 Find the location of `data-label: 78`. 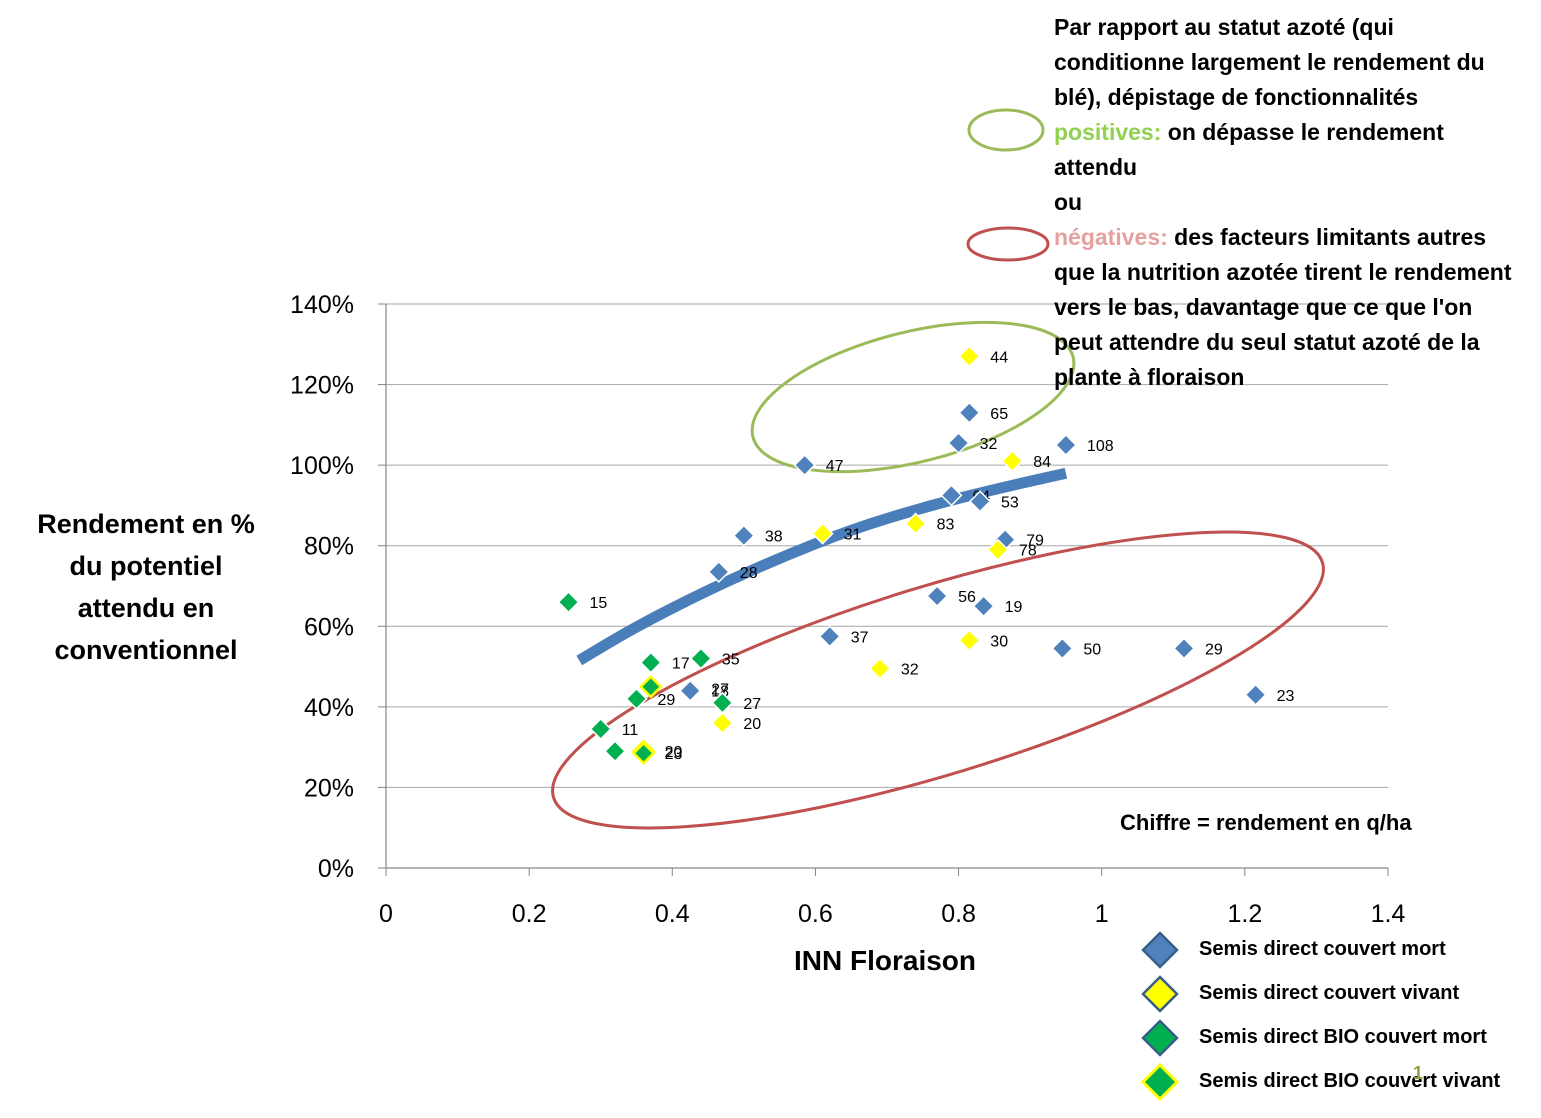

data-label: 78 is located at coordinates (1028, 551).